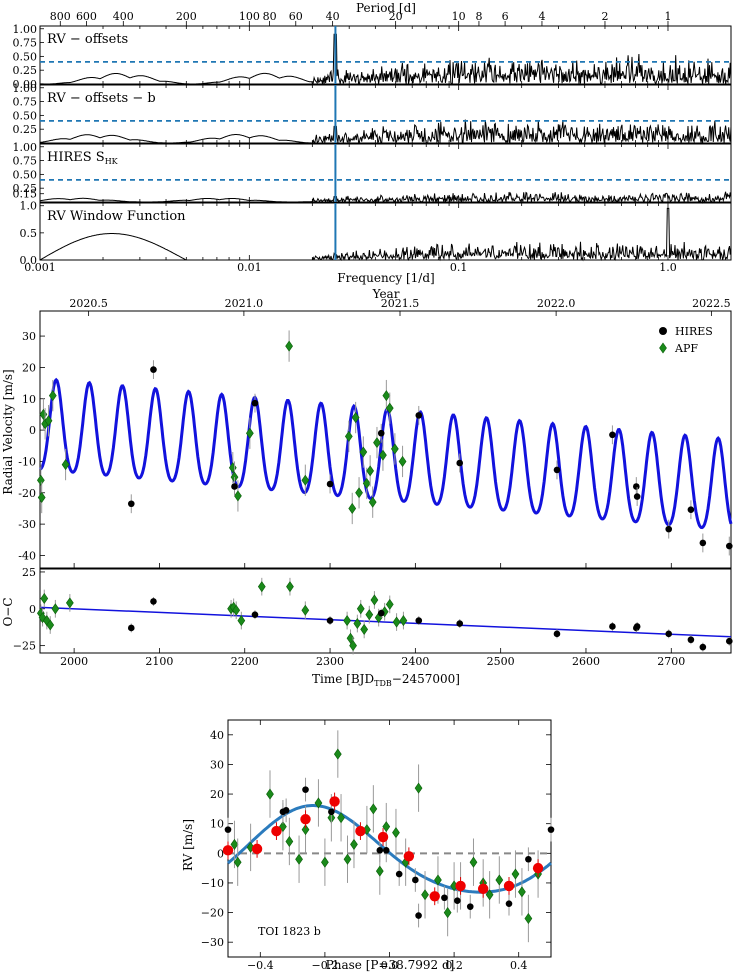 This screenshot has width=747, height=978. I want to click on residual-ylabel: O−C, so click(8, 611).